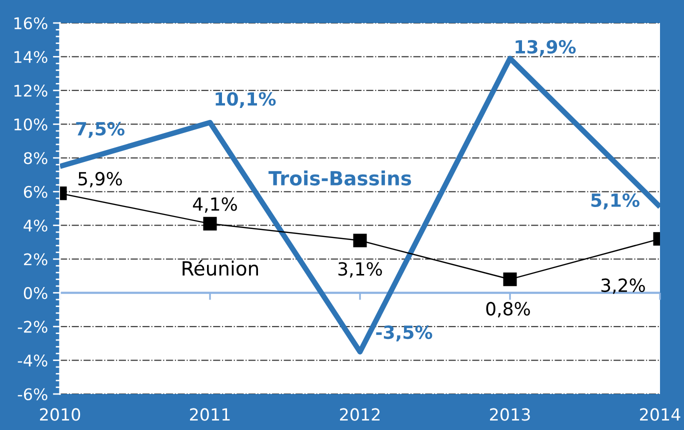 Image resolution: width=684 pixels, height=430 pixels. What do you see at coordinates (33, 394) in the screenshot?
I see `y-tick-label: -6%` at bounding box center [33, 394].